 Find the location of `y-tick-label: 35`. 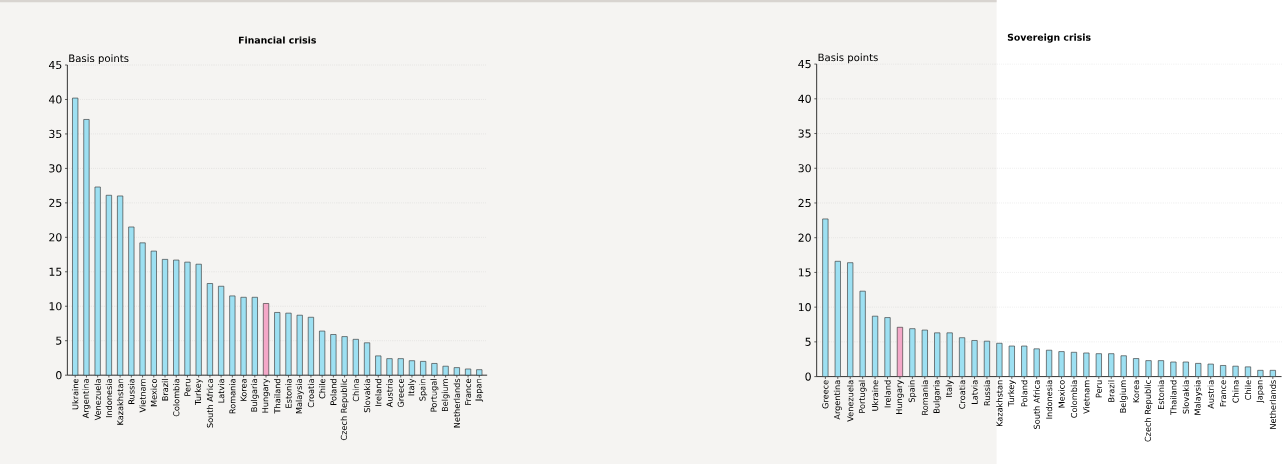

y-tick-label: 35 is located at coordinates (804, 133).